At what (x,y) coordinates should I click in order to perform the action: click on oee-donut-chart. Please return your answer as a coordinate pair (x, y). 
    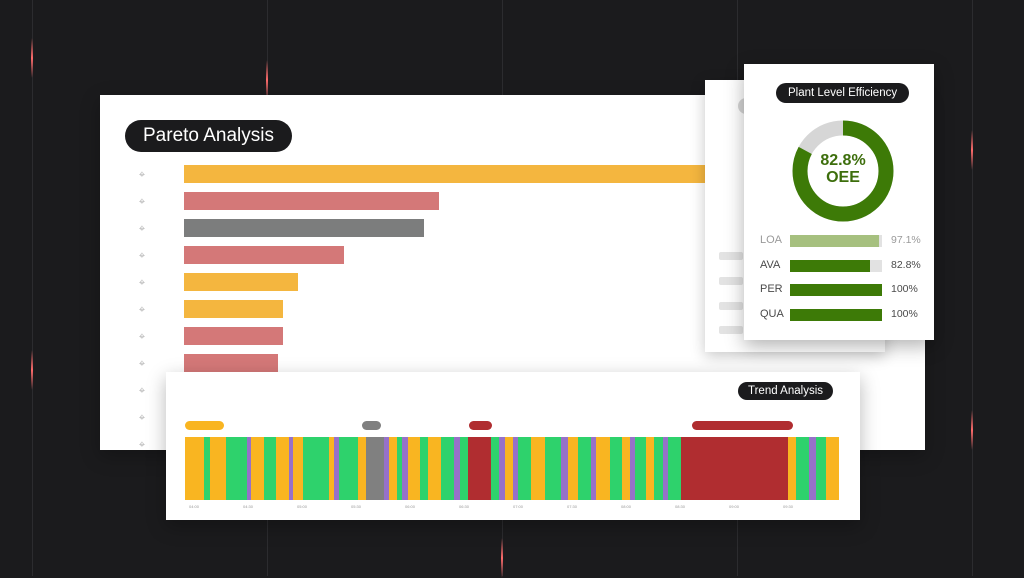
    Looking at the image, I should click on (843, 171).